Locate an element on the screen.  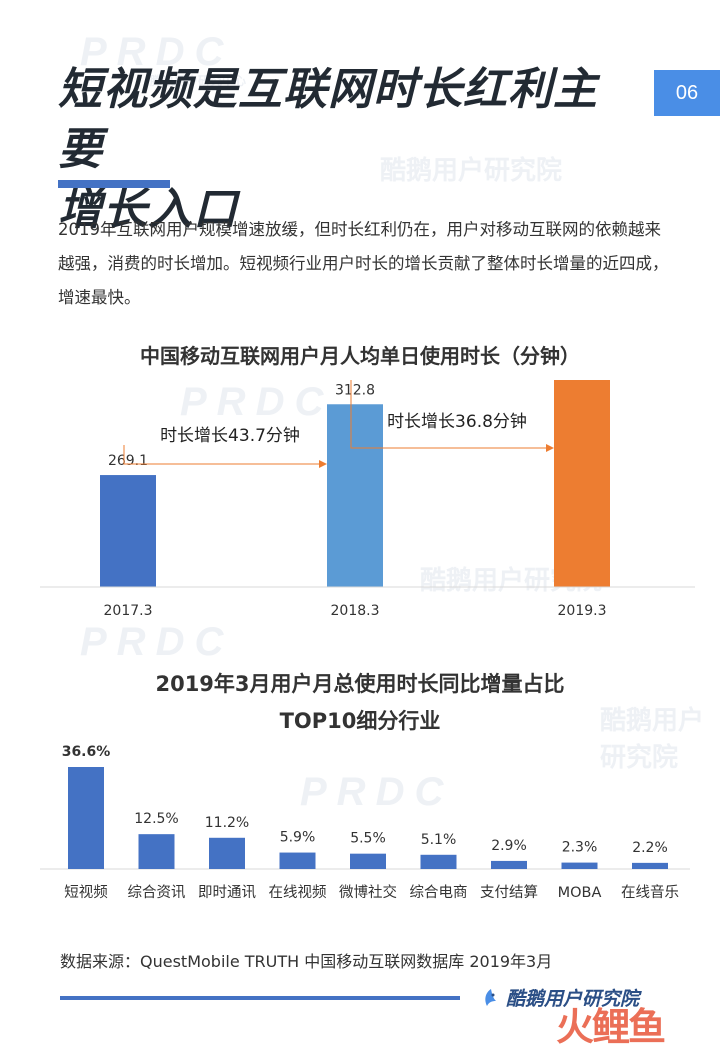
data-label: 12.5% is located at coordinates (156, 819).